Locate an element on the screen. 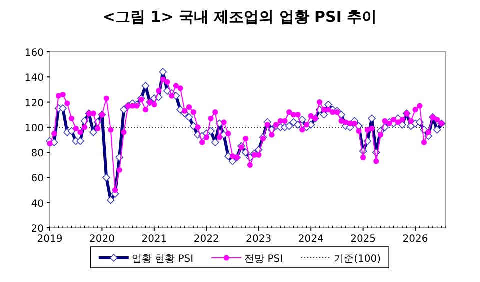 The height and width of the screenshot is (282, 480). x-tick-label: 2026 is located at coordinates (415, 239).